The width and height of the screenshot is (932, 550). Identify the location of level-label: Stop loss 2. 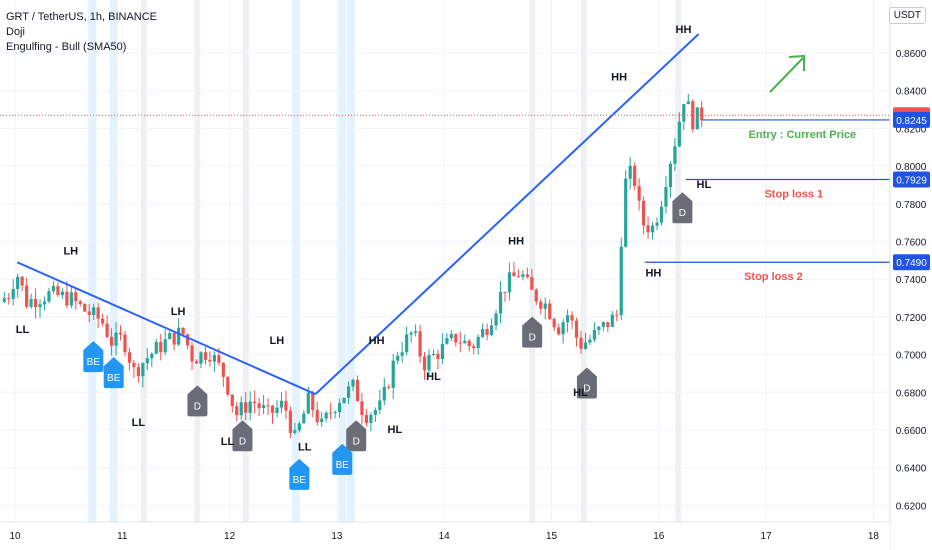
(773, 277).